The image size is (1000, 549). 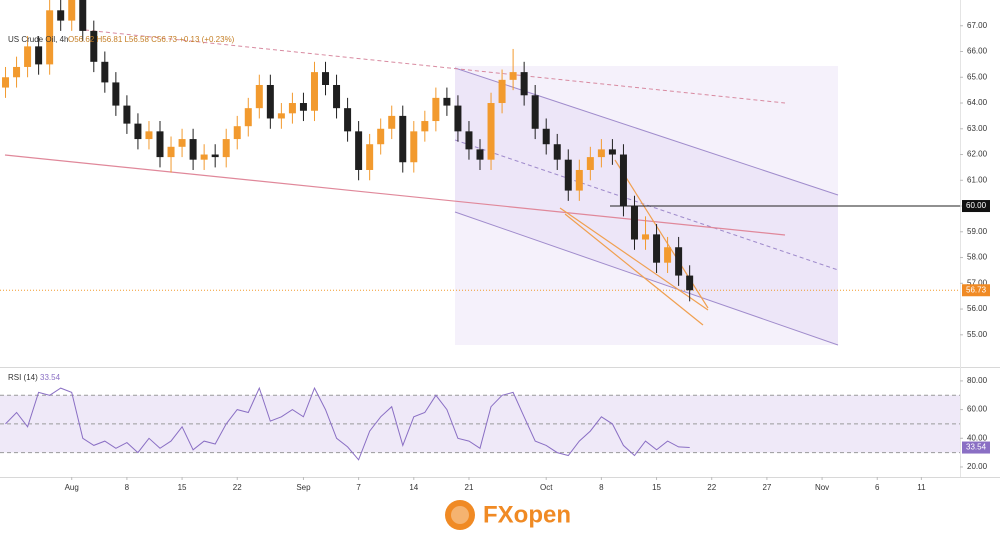 What do you see at coordinates (646, 205) in the screenshot?
I see `channel-mid` at bounding box center [646, 205].